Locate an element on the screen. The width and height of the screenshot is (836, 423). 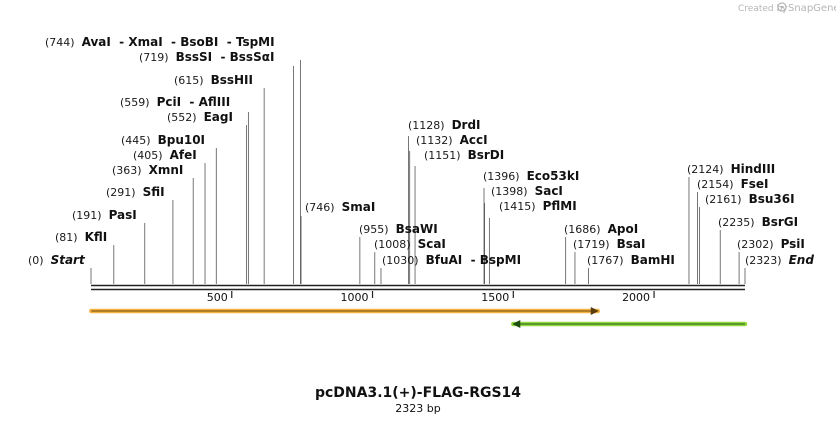
enzyme-name-apoi: ApoI is located at coordinates (623, 229).